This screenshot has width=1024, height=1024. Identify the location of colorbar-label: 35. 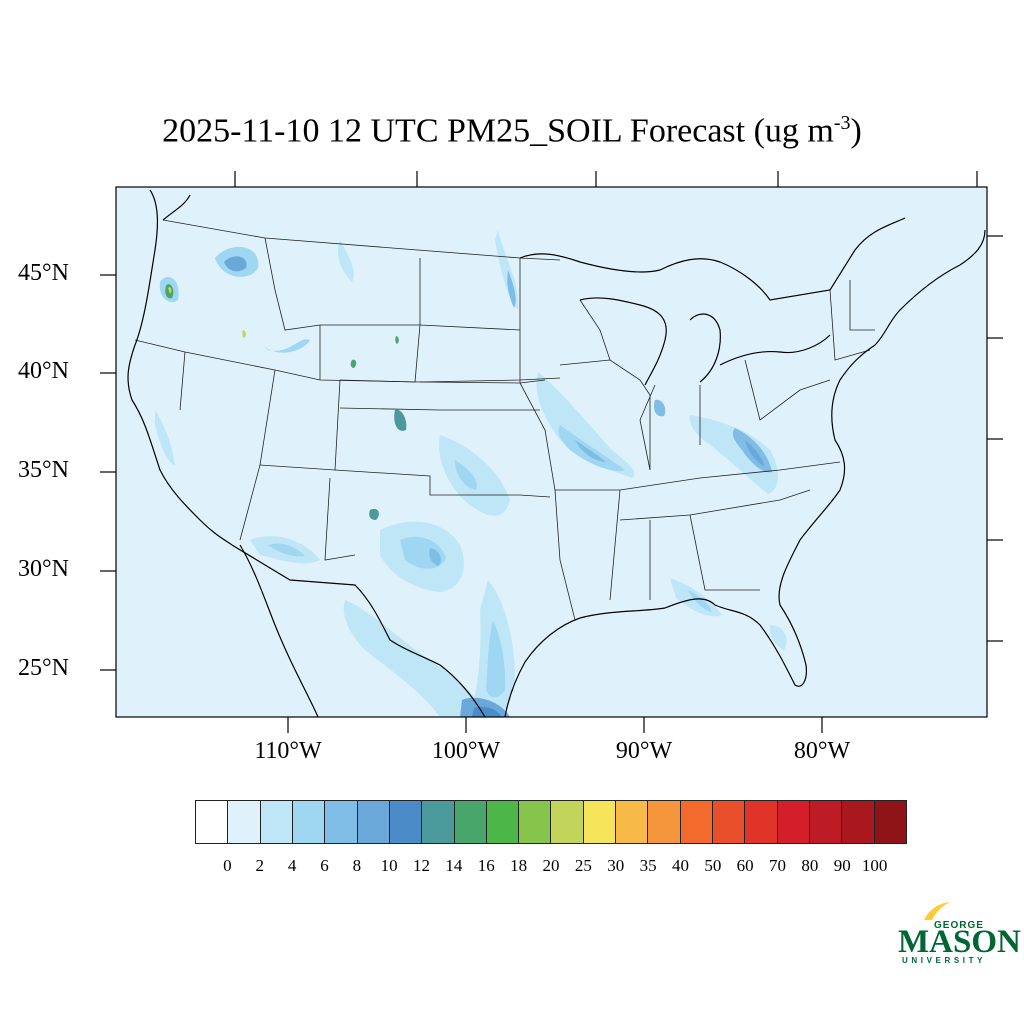
(648, 865).